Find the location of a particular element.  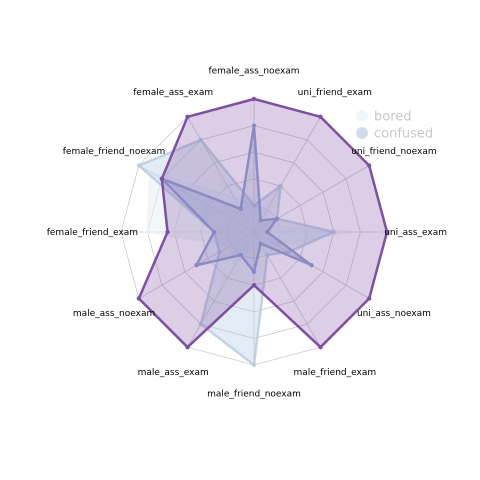

axis-label-uni_ass_noexam: uni_ass_noexam is located at coordinates (394, 314).